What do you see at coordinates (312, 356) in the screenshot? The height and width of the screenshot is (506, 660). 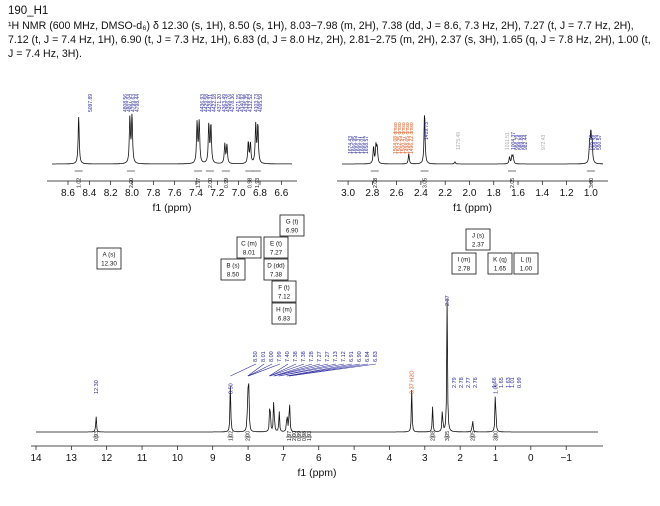 I see `full-spectrum-shift-label: 7.28` at bounding box center [312, 356].